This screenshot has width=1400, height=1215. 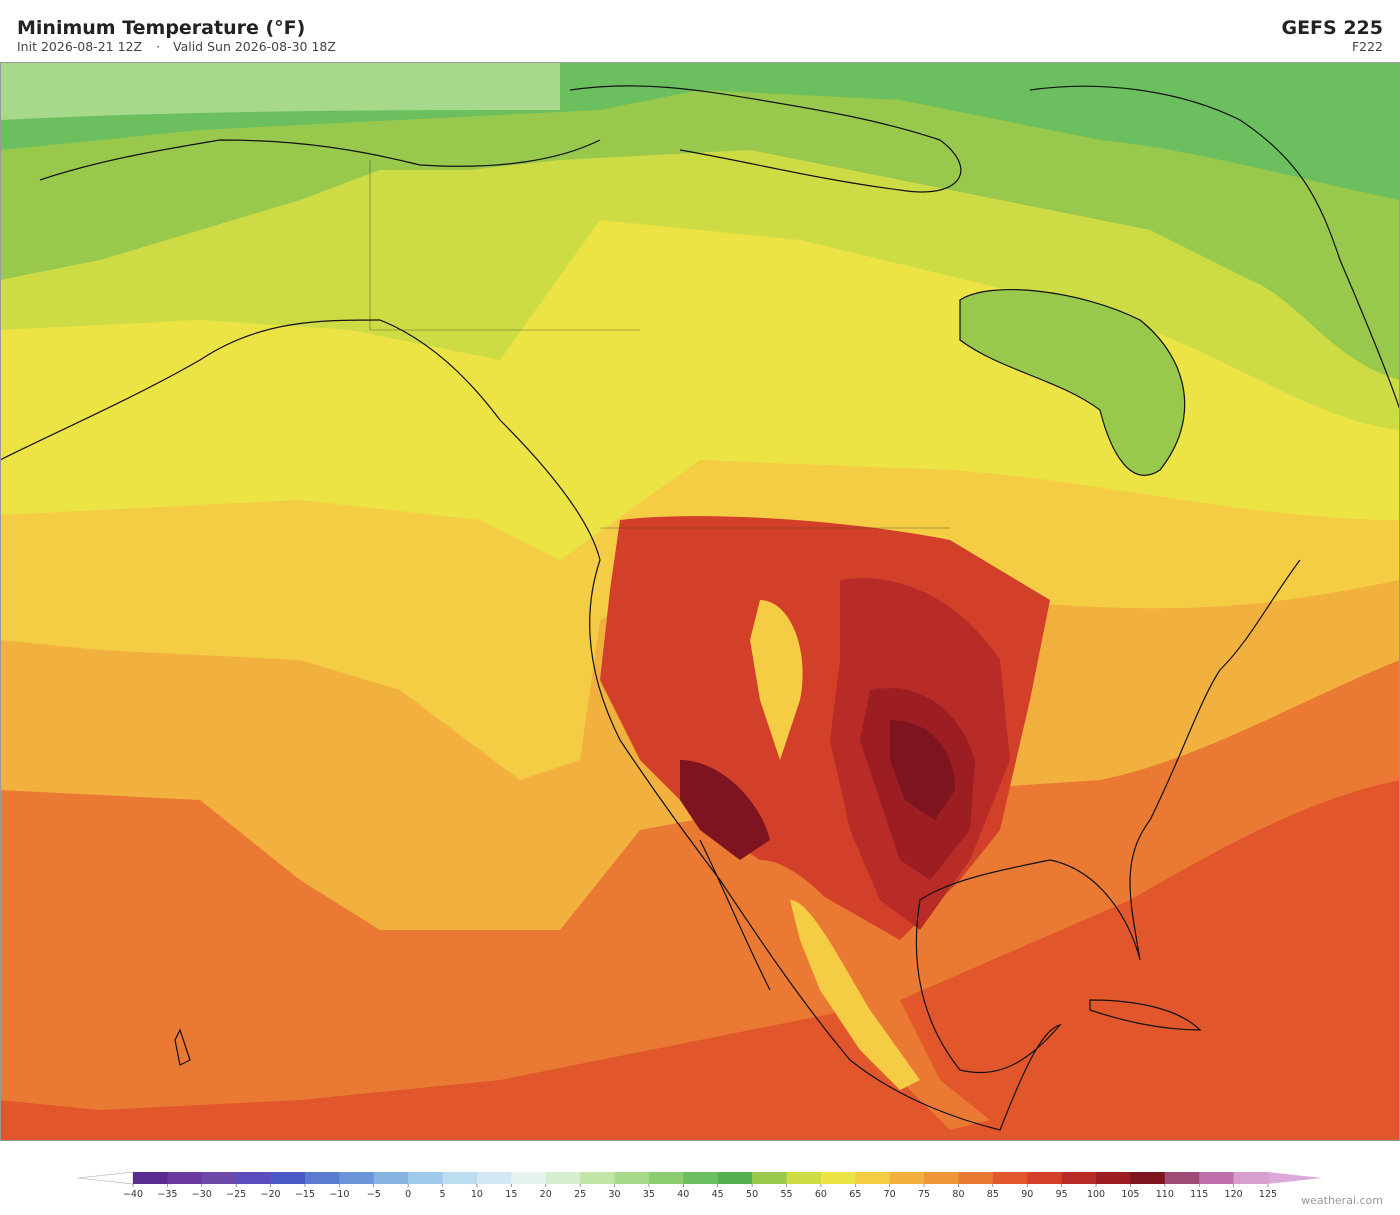 What do you see at coordinates (161, 28) in the screenshot?
I see `title: Minimum Temperature (°F)` at bounding box center [161, 28].